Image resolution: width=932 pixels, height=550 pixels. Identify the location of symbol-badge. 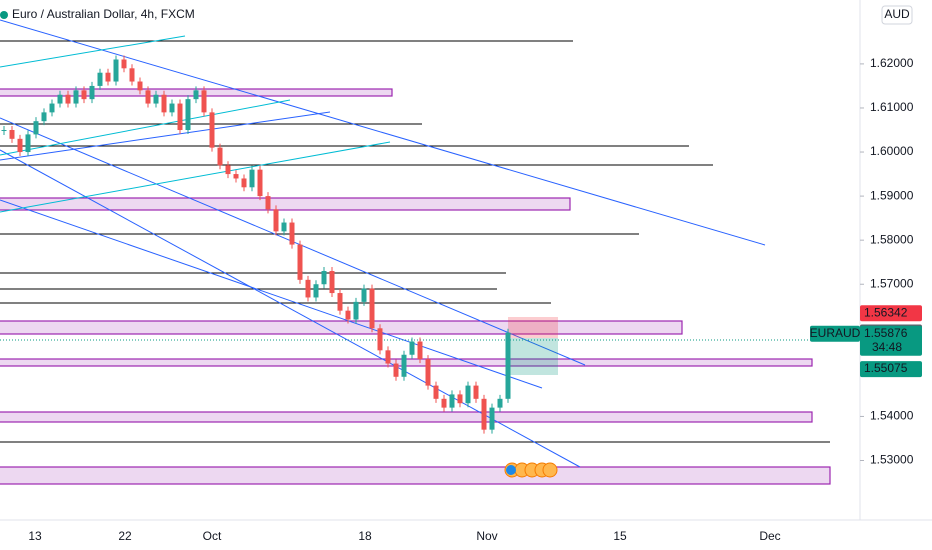
(835, 333).